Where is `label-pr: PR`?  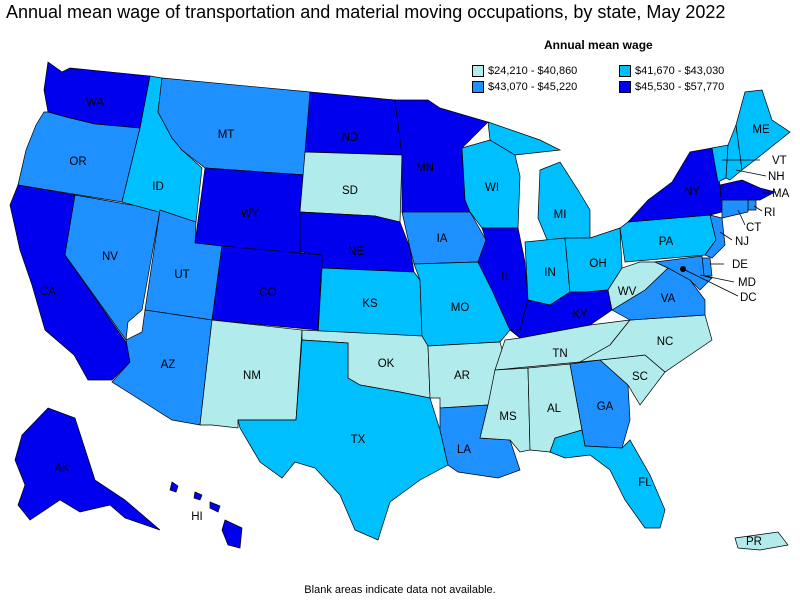
label-pr: PR is located at coordinates (754, 542).